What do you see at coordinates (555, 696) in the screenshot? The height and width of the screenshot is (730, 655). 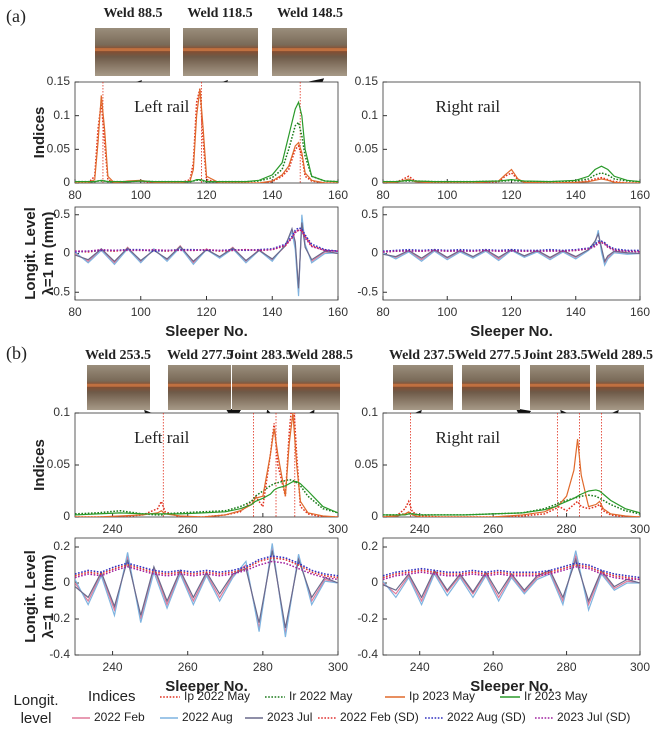 I see `legend-label: Ir 2023 May` at bounding box center [555, 696].